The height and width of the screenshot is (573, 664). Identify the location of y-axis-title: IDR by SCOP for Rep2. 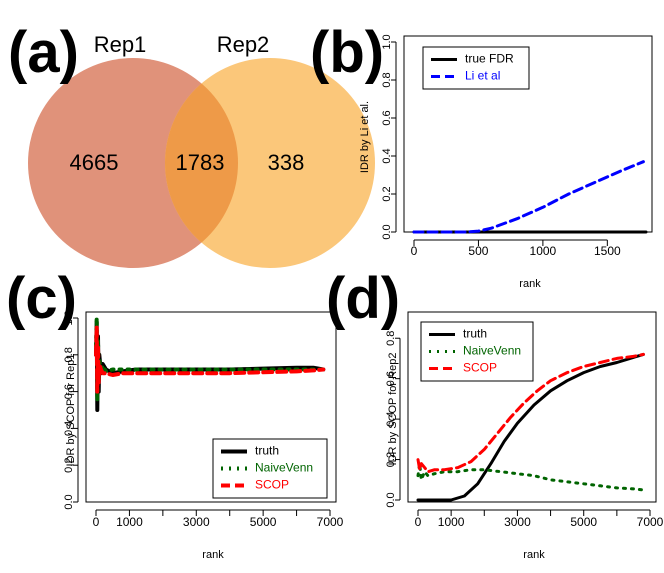
(393, 409).